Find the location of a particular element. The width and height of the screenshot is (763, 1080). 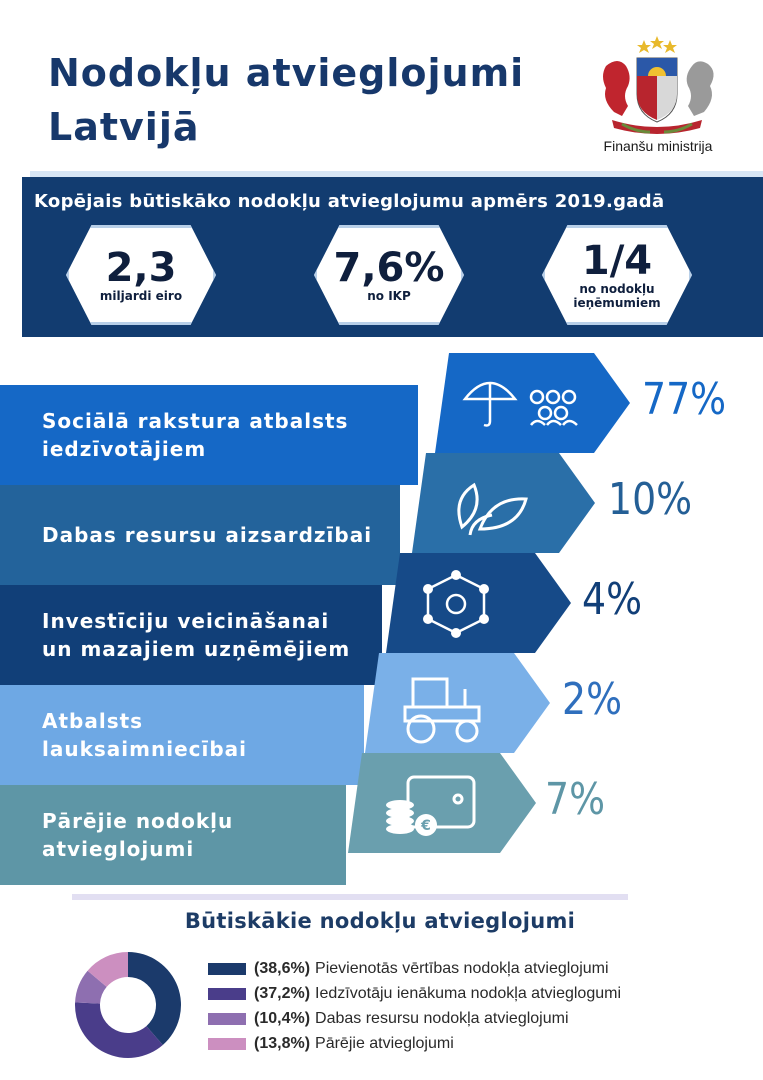

legend-title: Būtiskākie nodokļu atvieglojumi is located at coordinates (380, 921).